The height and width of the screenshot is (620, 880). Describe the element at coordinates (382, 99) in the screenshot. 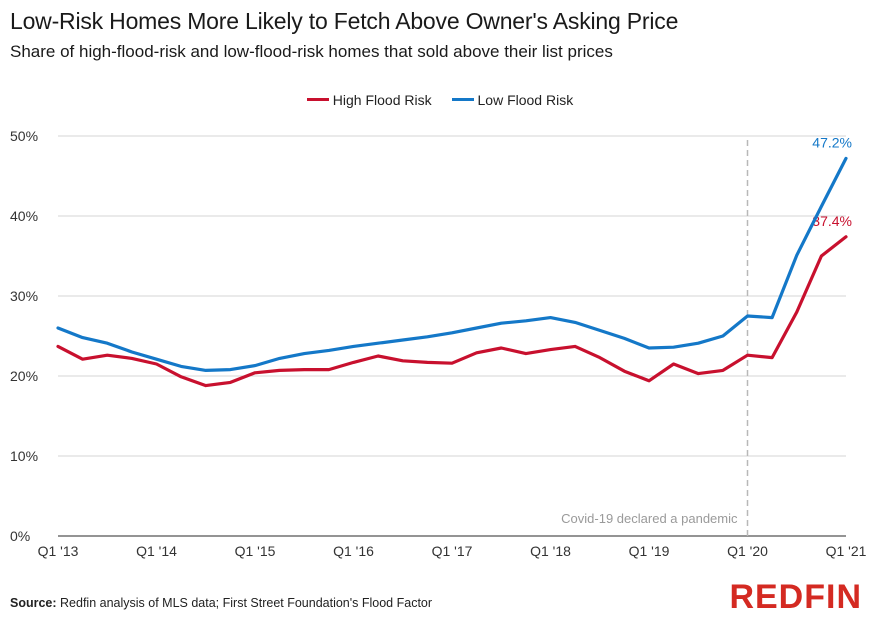

I see `legend-label-high: High Flood Risk` at that location.